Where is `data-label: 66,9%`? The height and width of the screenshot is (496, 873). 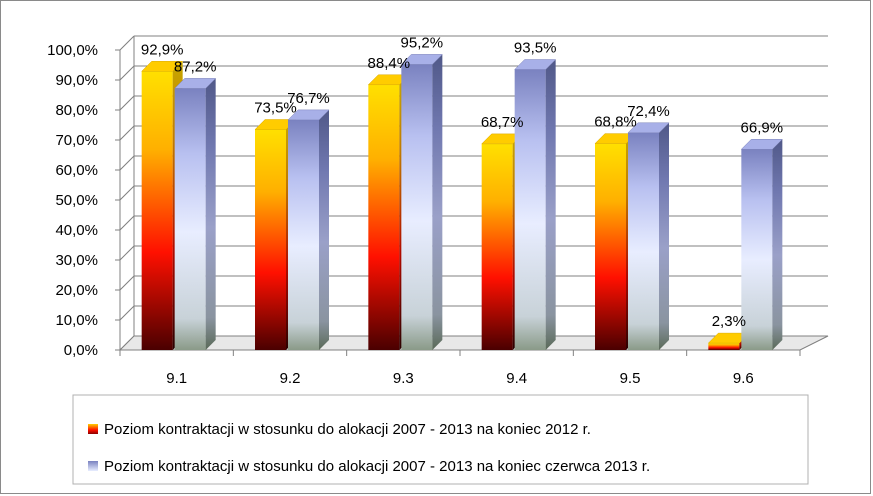 data-label: 66,9% is located at coordinates (762, 127).